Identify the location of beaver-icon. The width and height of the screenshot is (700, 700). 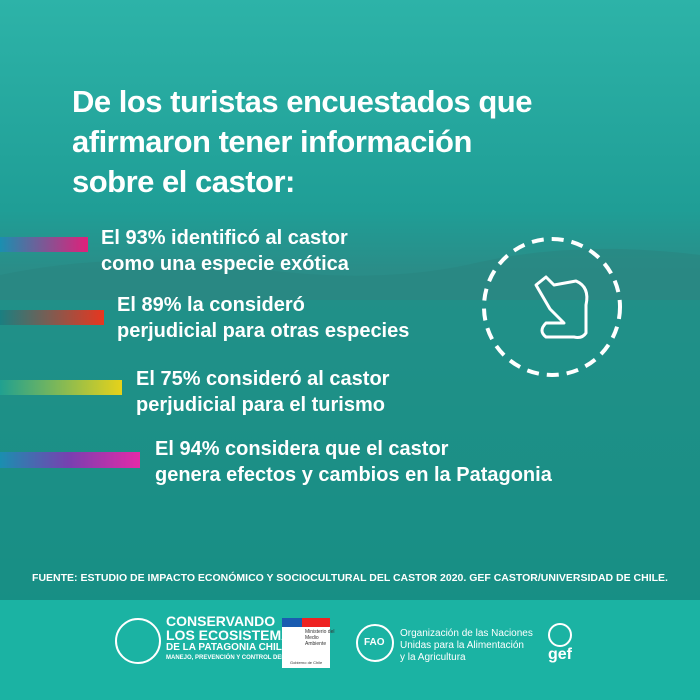
(561, 307).